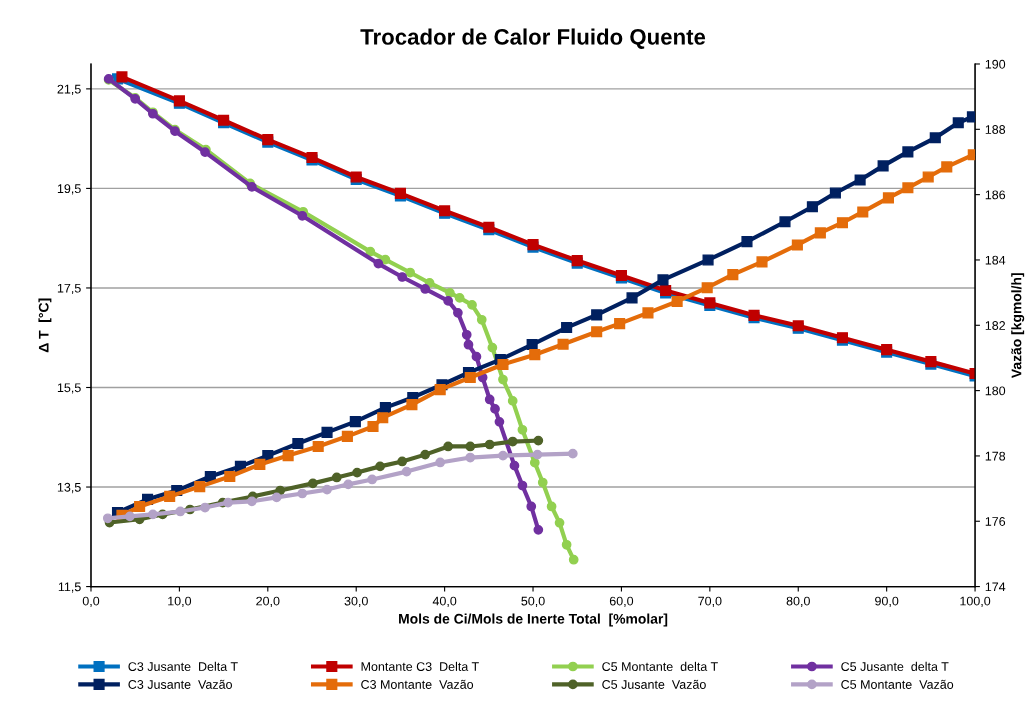 The width and height of the screenshot is (1034, 711). What do you see at coordinates (897, 684) in the screenshot?
I see `legend-label: C5 Montante Vazão` at bounding box center [897, 684].